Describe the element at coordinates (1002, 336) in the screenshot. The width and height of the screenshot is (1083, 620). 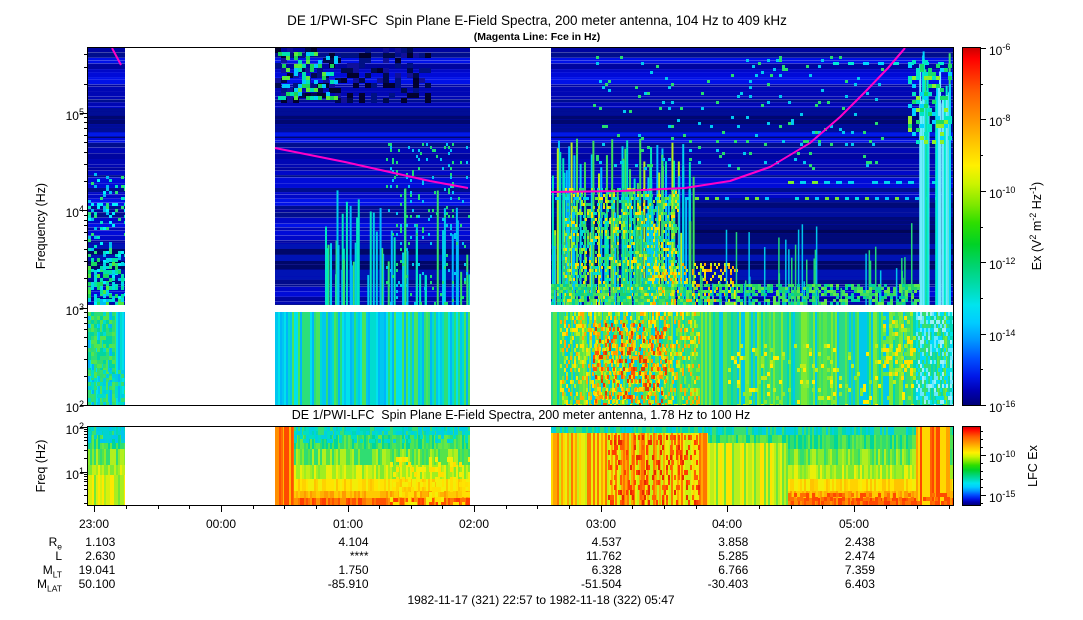
I see `sfc-colorbar-tick-label: 10-14` at that location.